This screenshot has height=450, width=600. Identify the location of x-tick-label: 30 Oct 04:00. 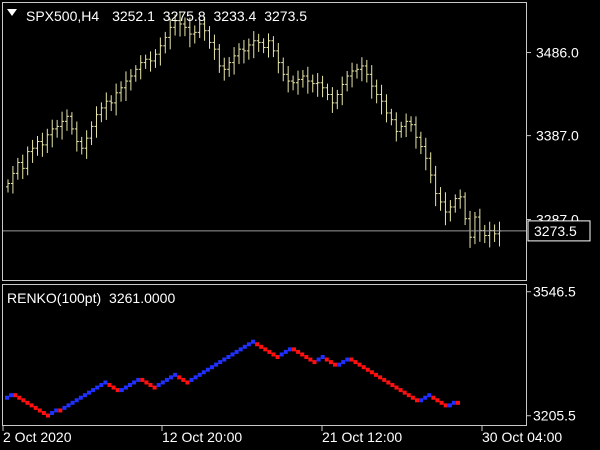
(522, 437).